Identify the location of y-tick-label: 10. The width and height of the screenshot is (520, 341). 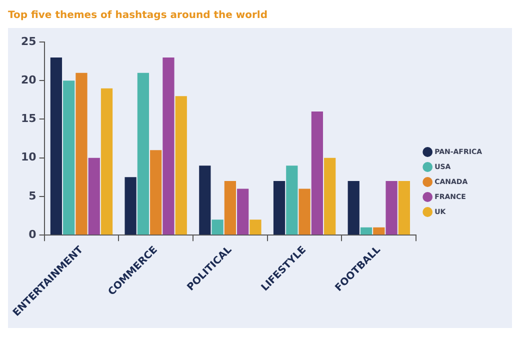
(28, 157).